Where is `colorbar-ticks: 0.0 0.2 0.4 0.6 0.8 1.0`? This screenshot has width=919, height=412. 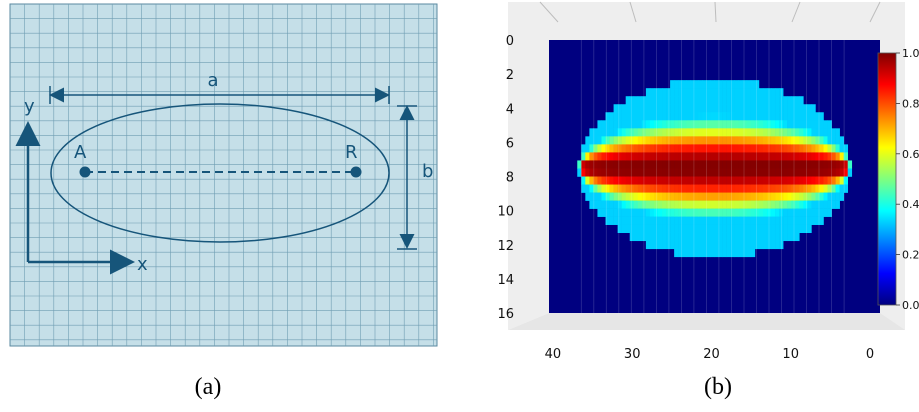 colorbar-ticks: 0.0 0.2 0.4 0.6 0.8 1.0 is located at coordinates (907, 179).